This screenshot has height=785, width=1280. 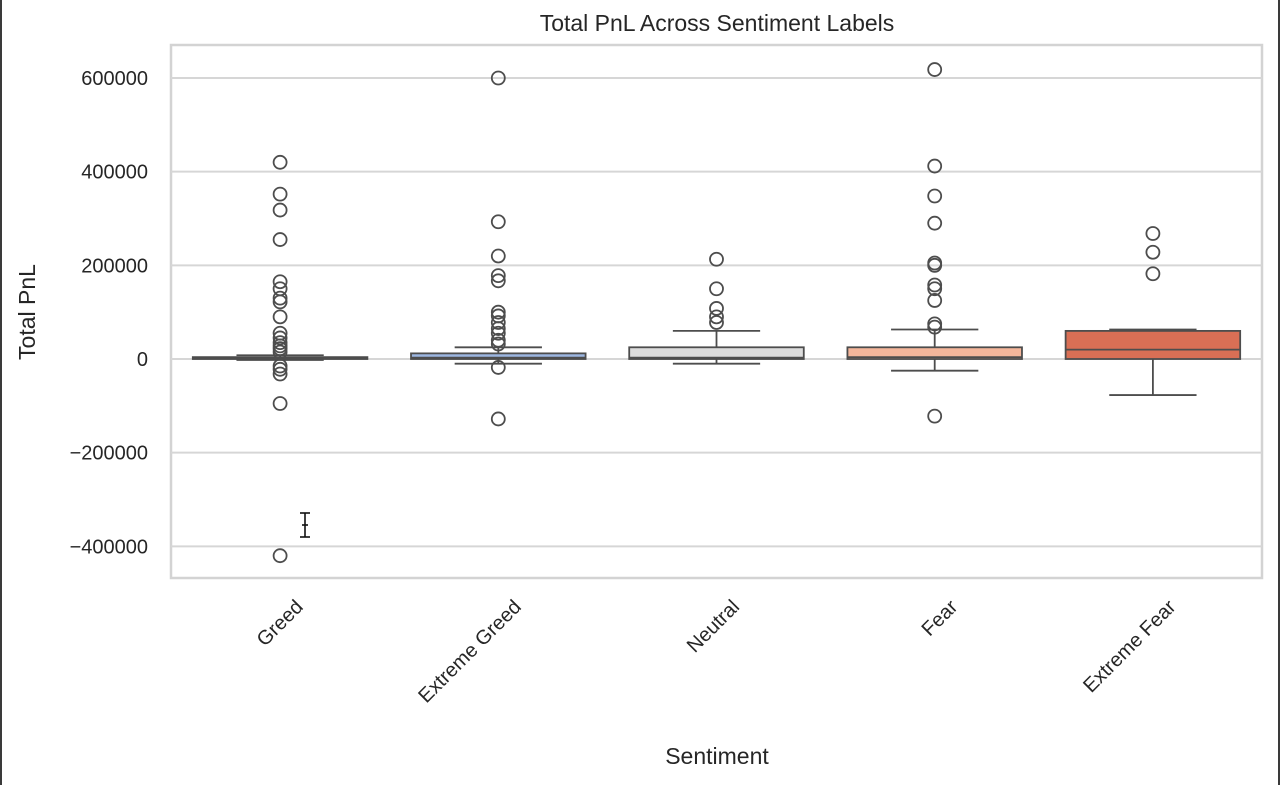 What do you see at coordinates (1153, 311) in the screenshot?
I see `box-extreme-fear` at bounding box center [1153, 311].